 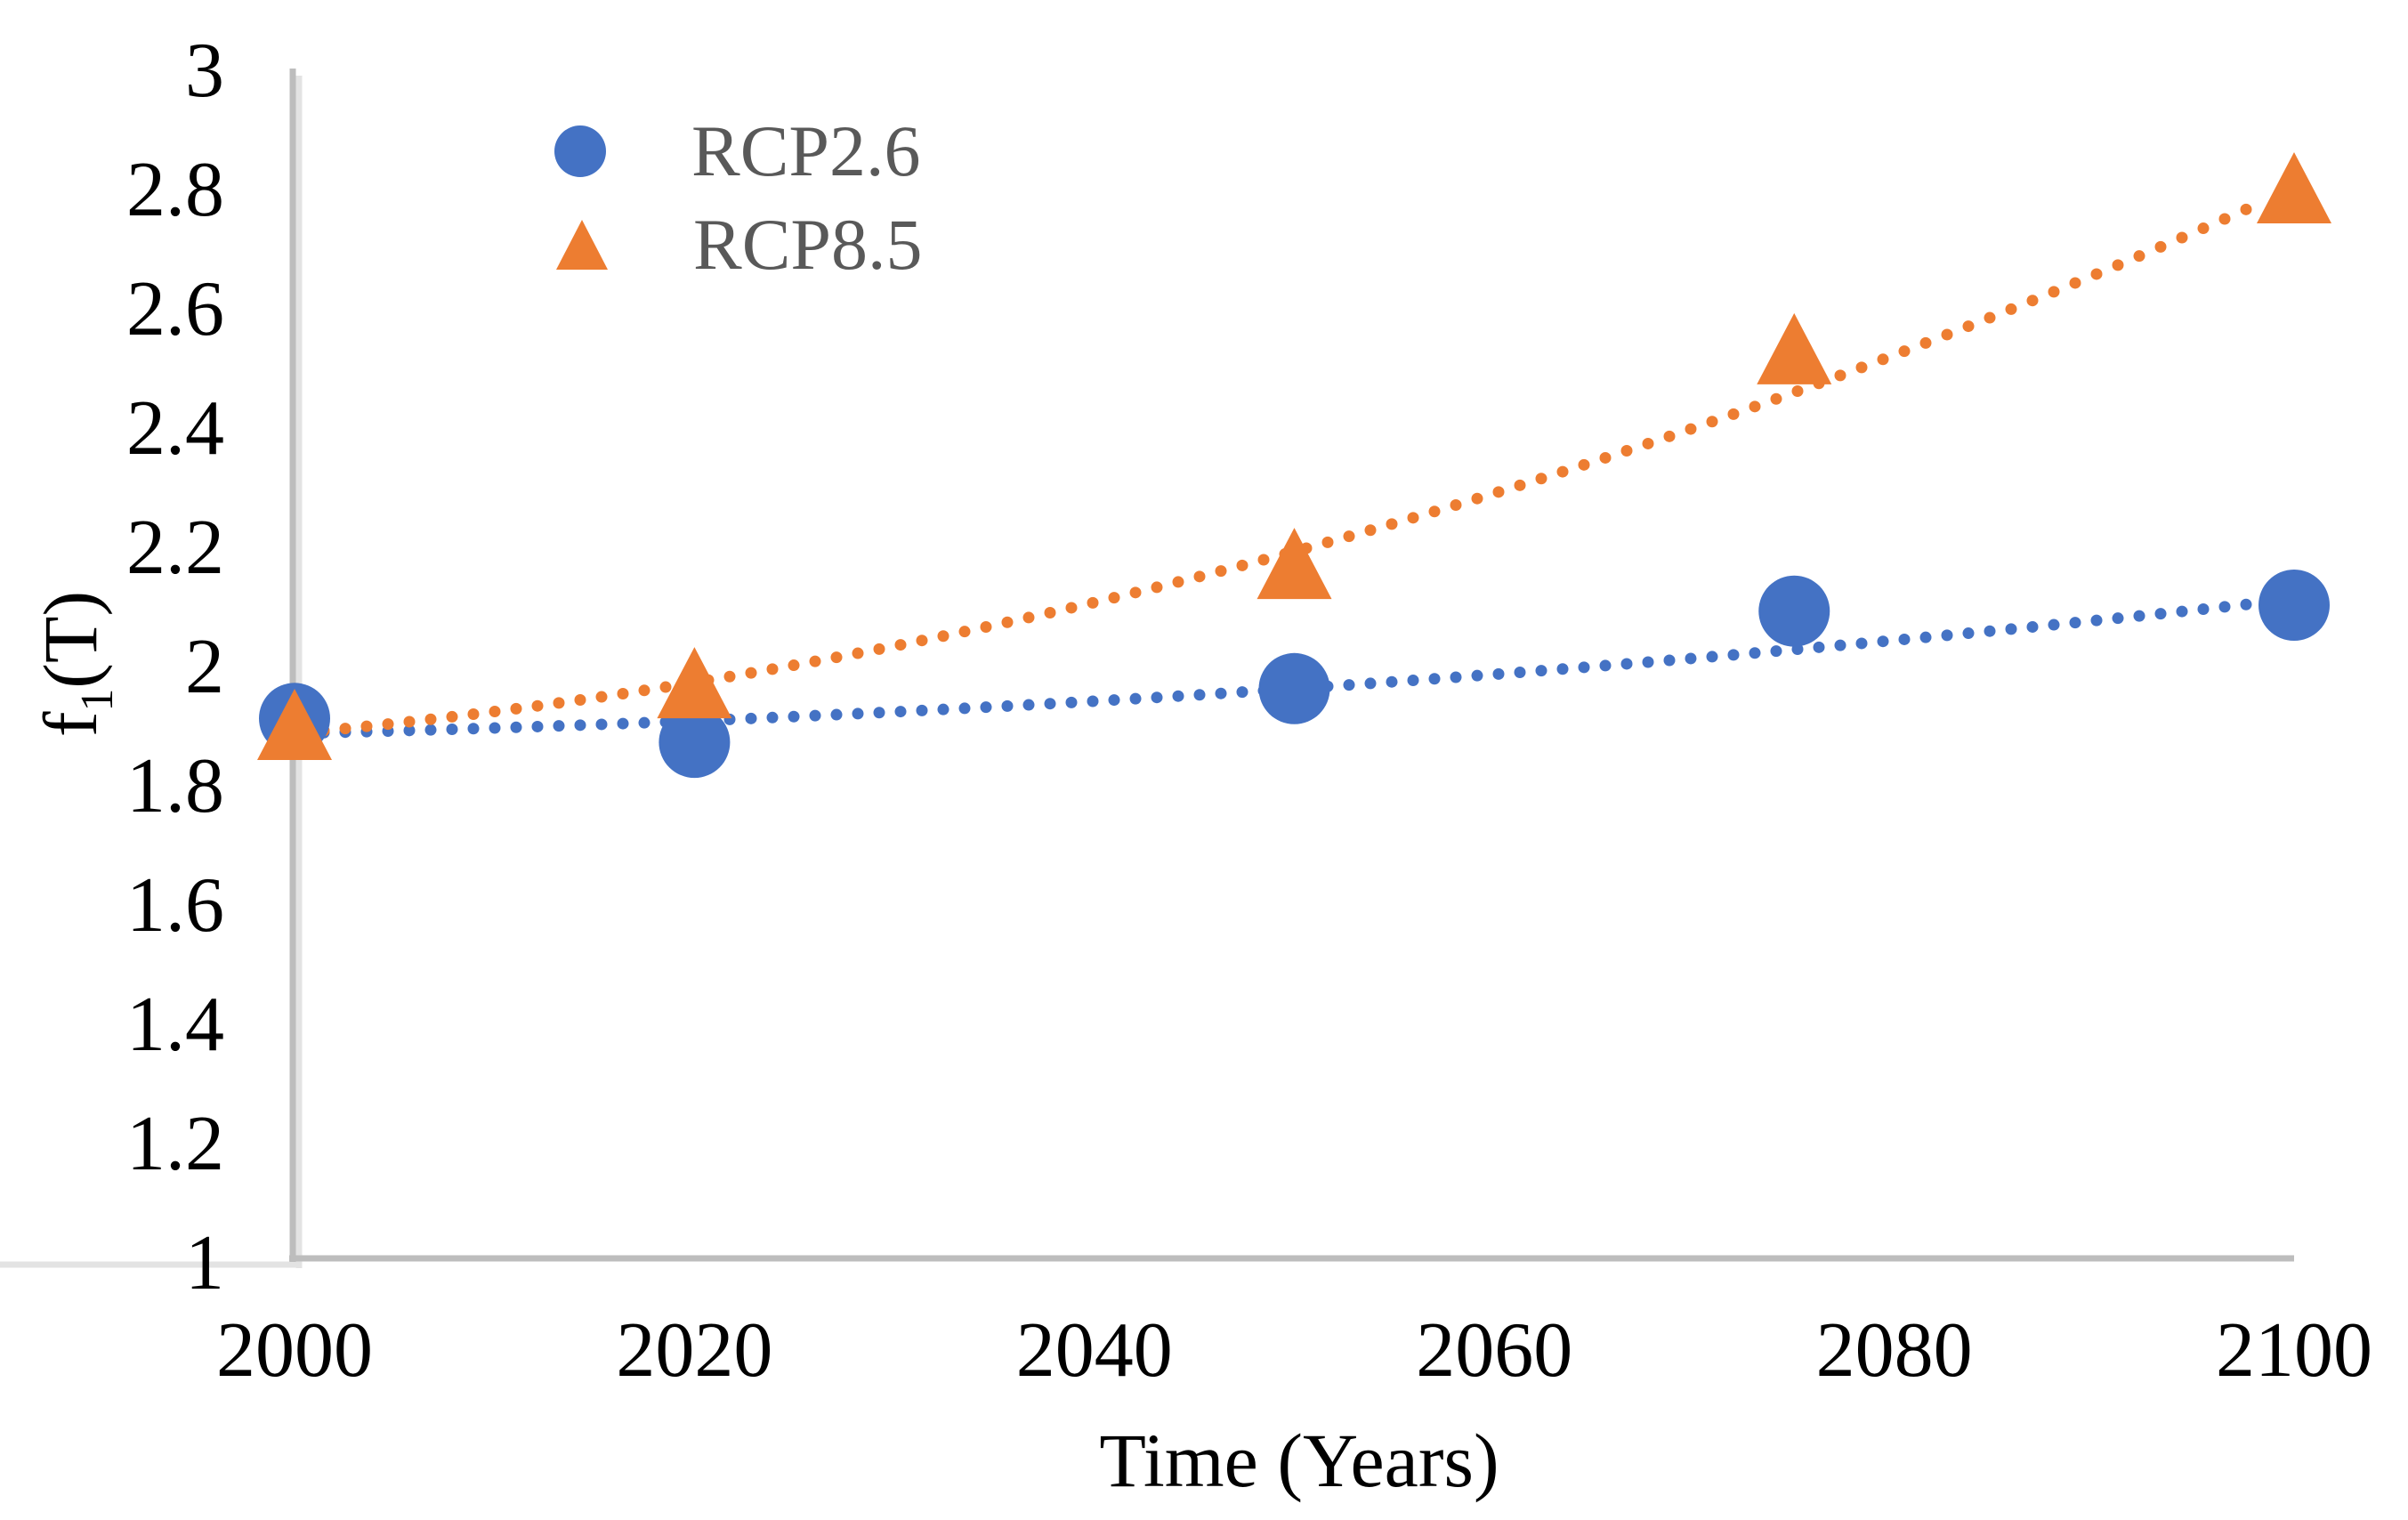 What do you see at coordinates (205, 71) in the screenshot?
I see `y-tick-label: 3` at bounding box center [205, 71].